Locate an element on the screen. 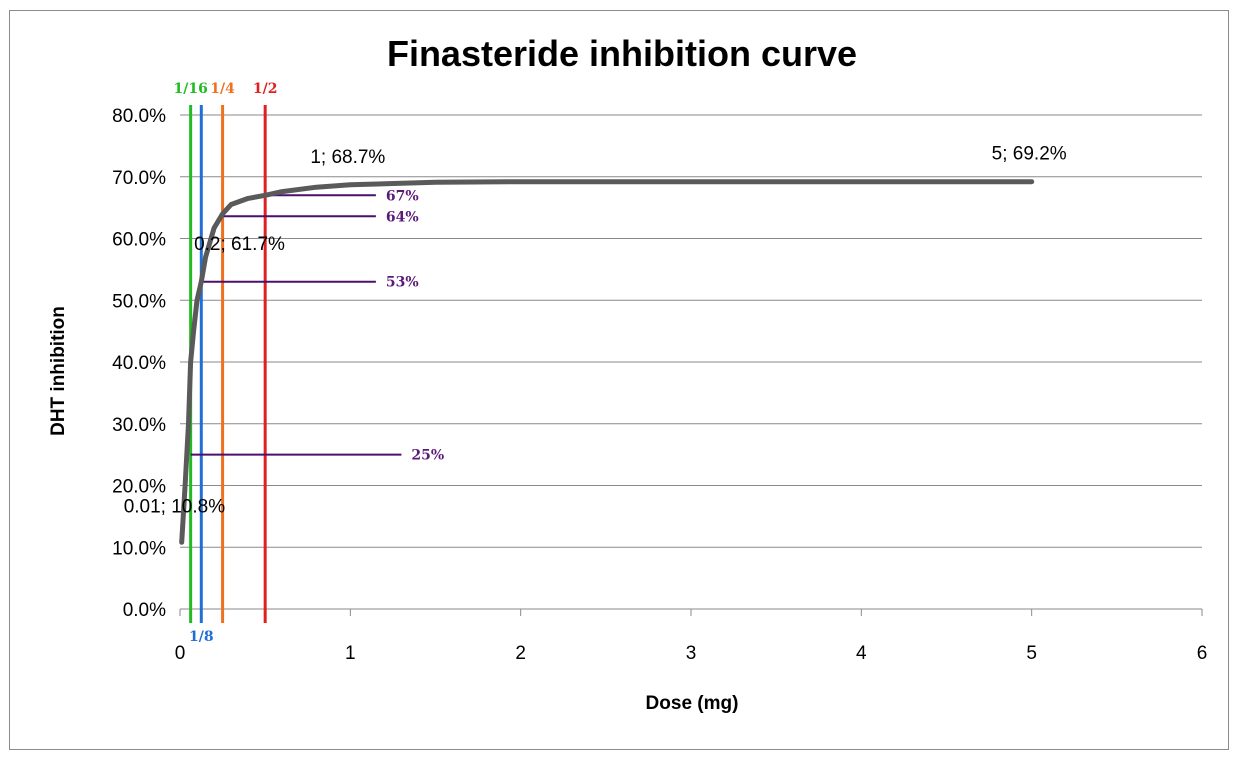 The image size is (1240, 784). y-tick-label: 50.0% is located at coordinates (139, 301).